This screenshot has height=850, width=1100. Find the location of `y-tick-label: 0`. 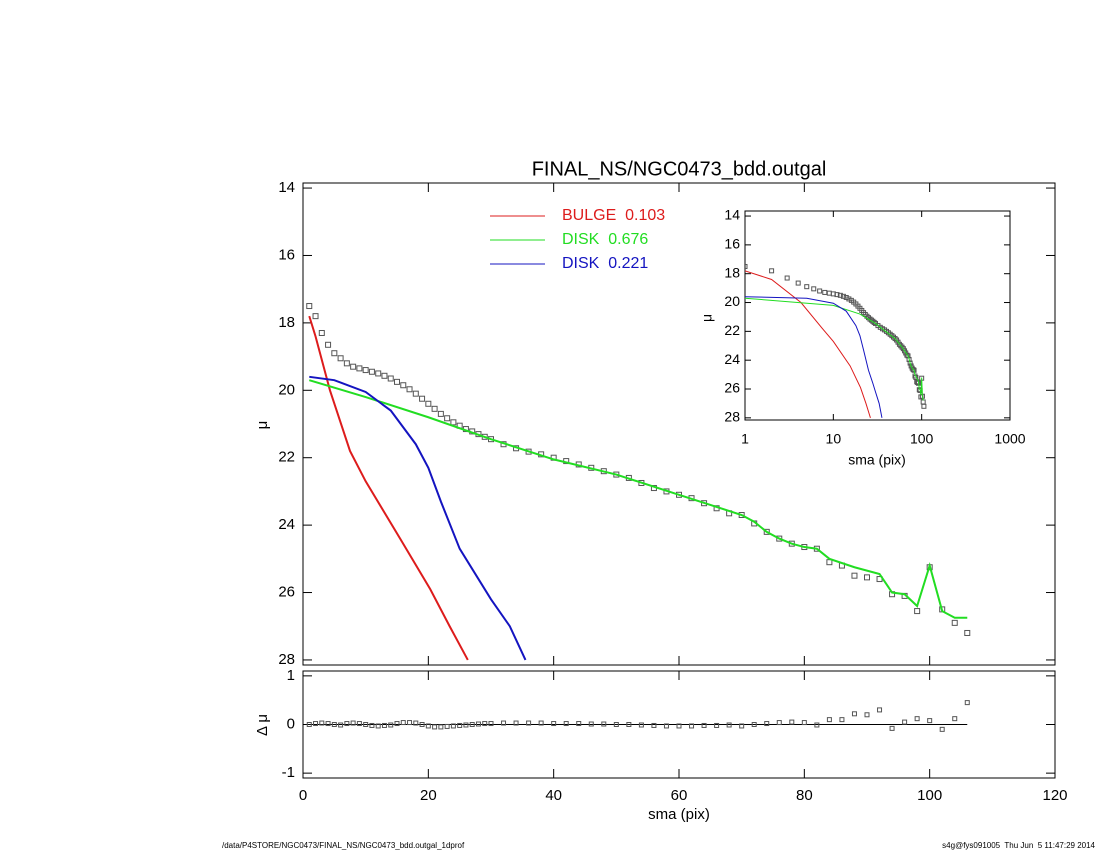

y-tick-label: 0 is located at coordinates (291, 723).